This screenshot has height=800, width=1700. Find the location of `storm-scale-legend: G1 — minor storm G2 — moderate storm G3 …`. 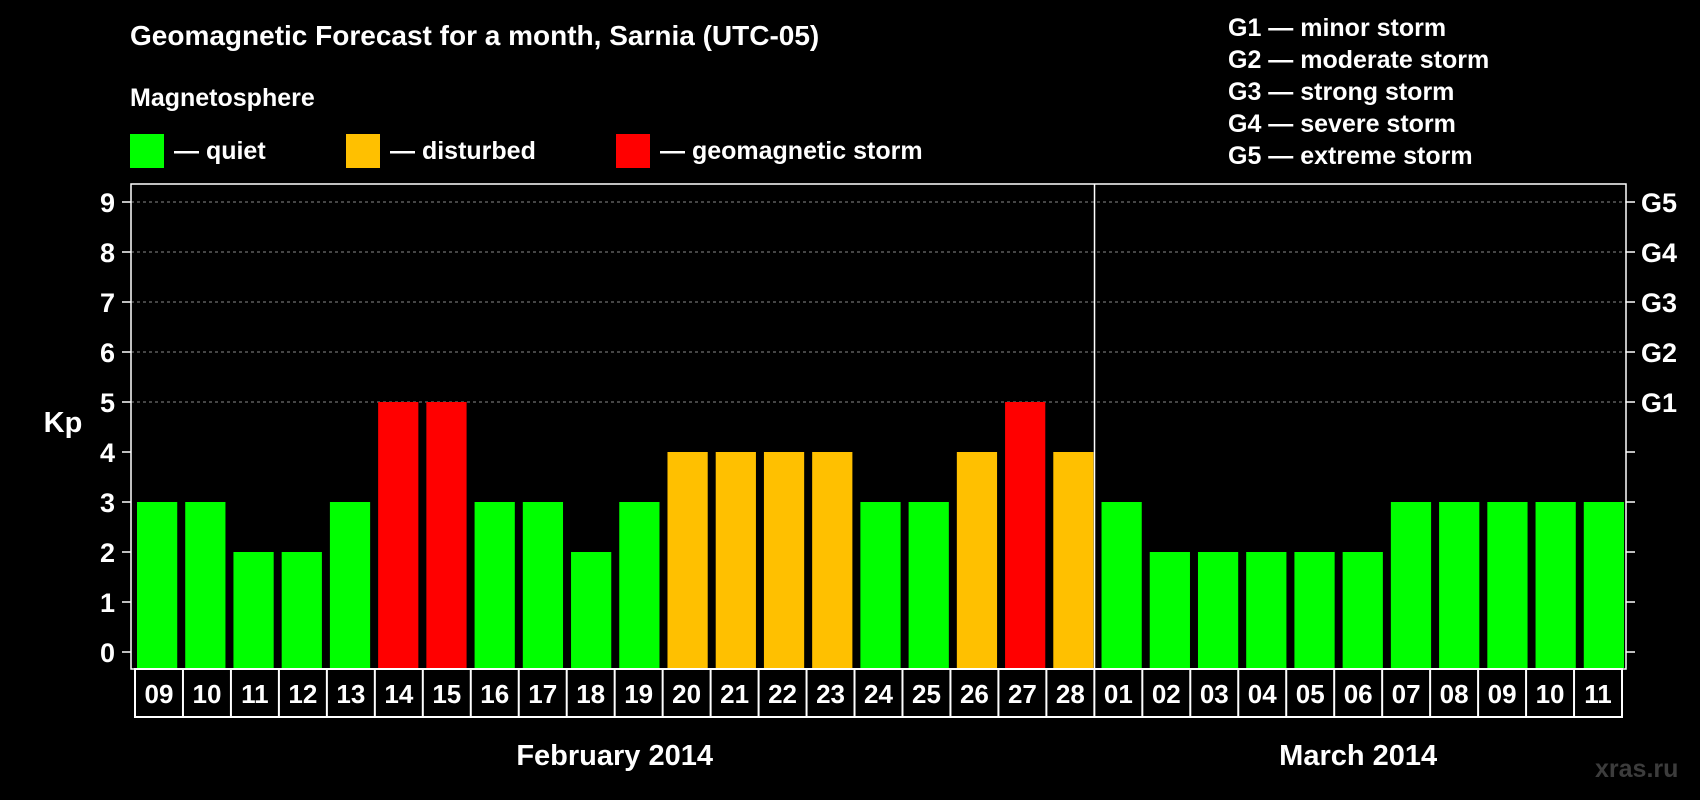

storm-scale-legend: G1 — minor storm G2 — moderate storm G3 … is located at coordinates (1358, 92).